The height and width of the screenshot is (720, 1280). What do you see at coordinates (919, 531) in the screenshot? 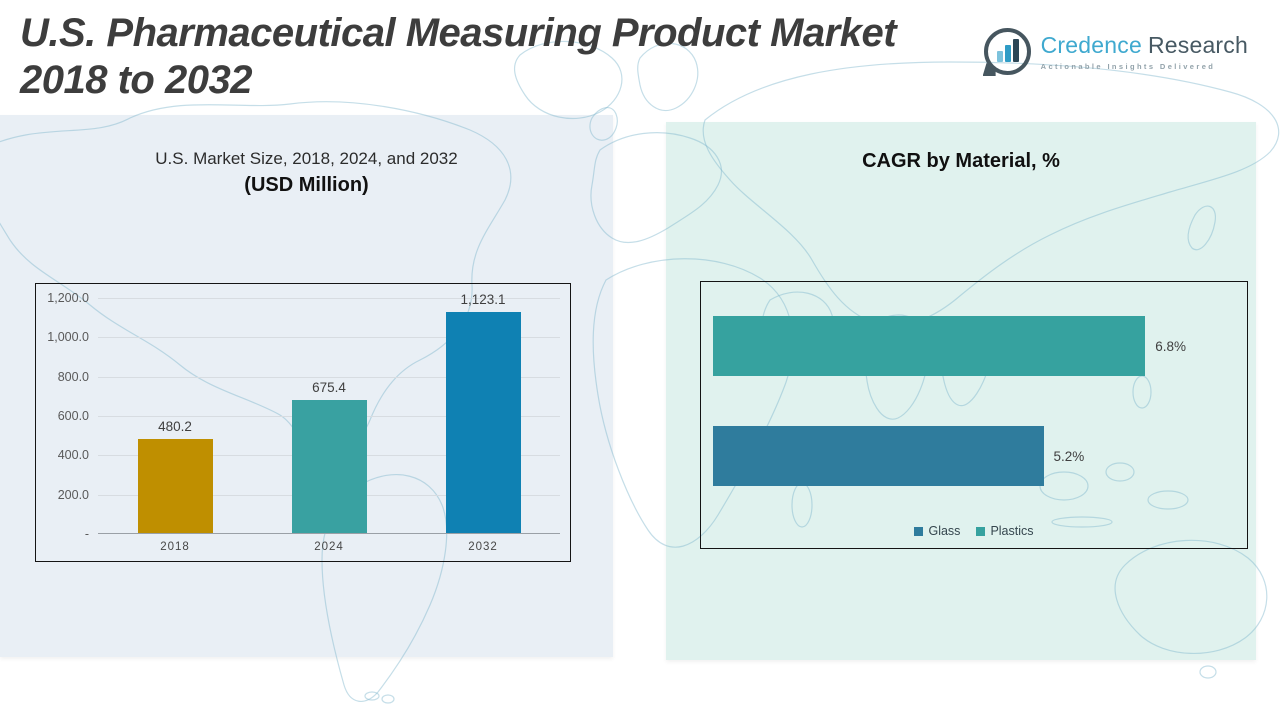
I see `legend-swatch-glass` at bounding box center [919, 531].